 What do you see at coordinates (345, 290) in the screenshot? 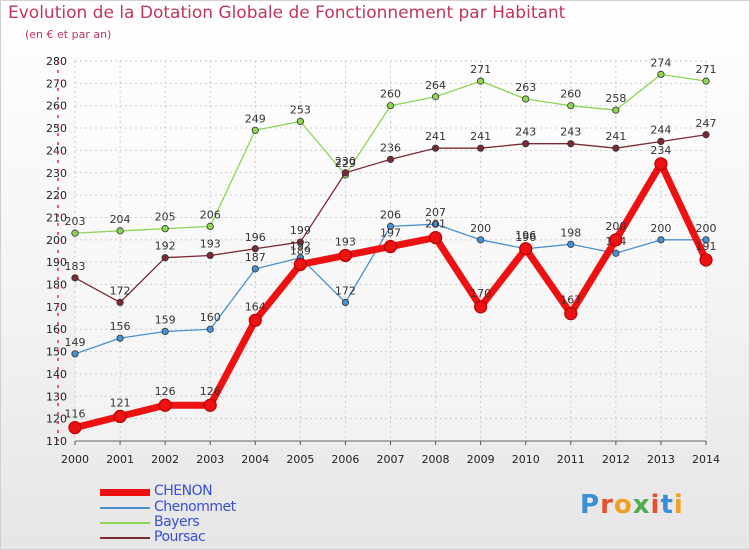
I see `data-label-chenommet: 172` at bounding box center [345, 290].